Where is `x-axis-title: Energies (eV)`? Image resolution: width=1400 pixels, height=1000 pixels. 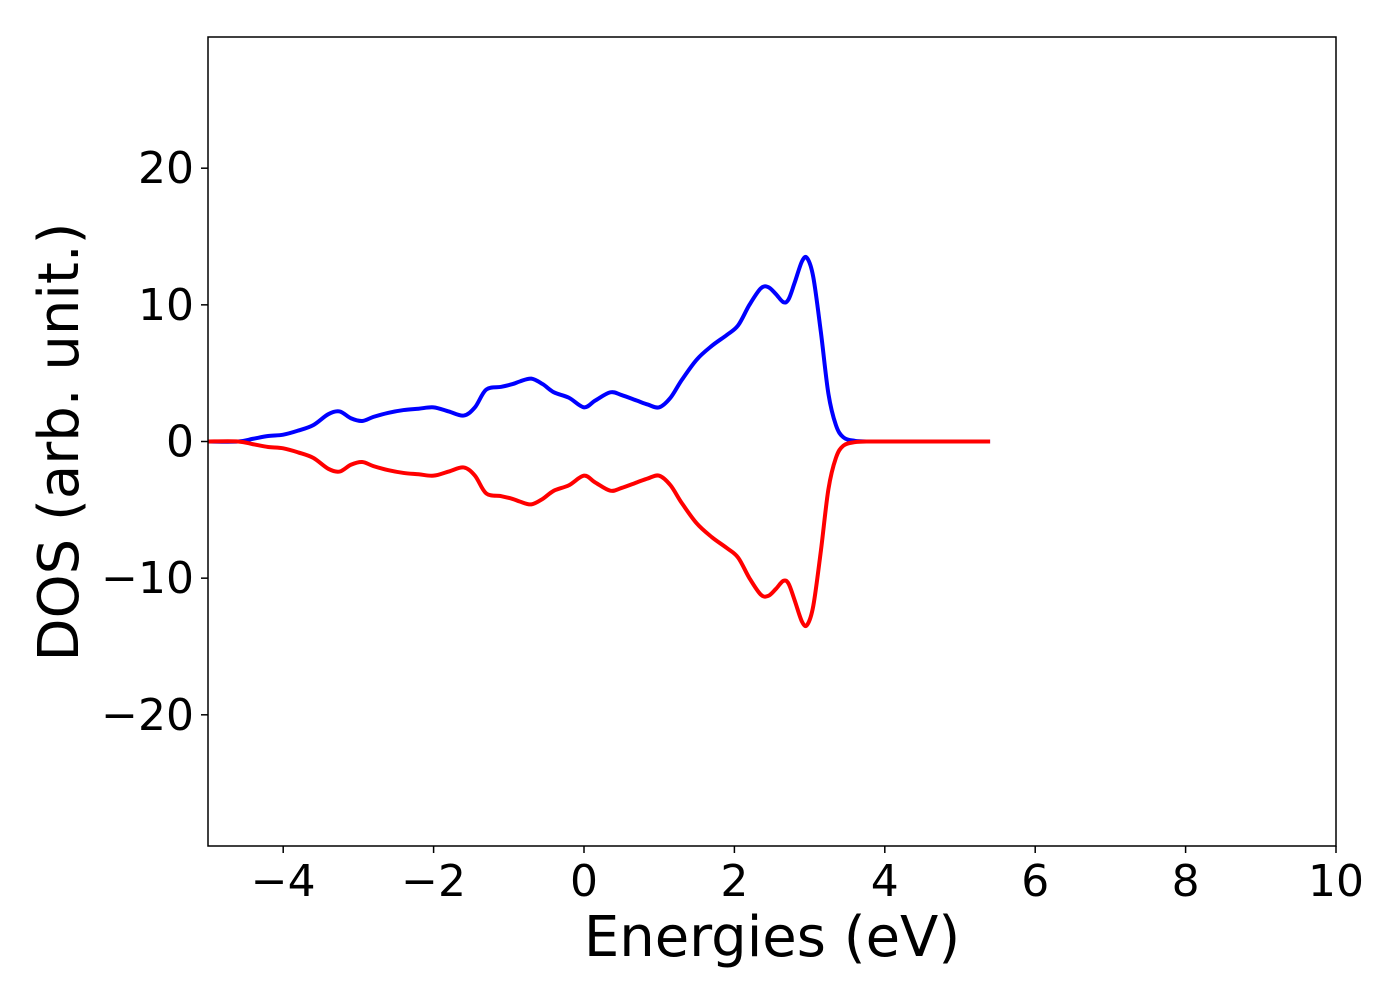
x-axis-title: Energies (eV) is located at coordinates (772, 937).